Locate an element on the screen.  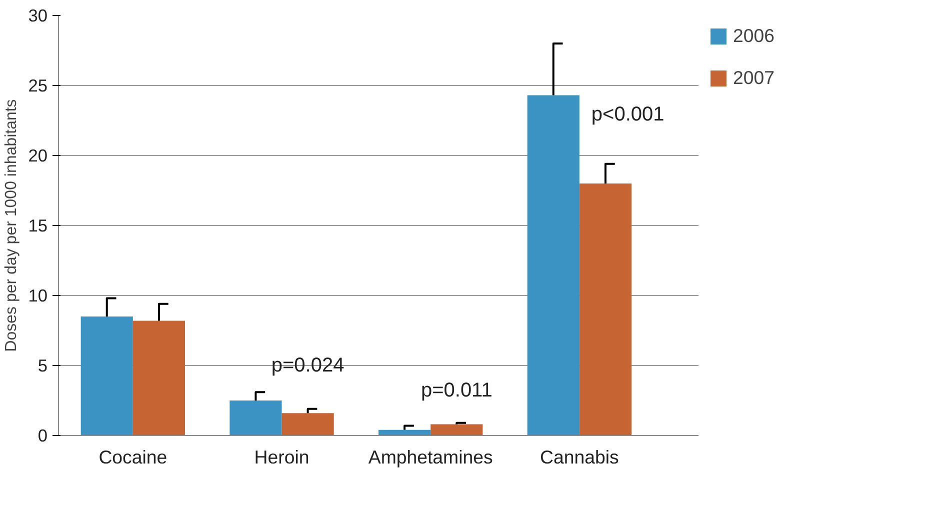
legend-label: 2007 is located at coordinates (754, 78).